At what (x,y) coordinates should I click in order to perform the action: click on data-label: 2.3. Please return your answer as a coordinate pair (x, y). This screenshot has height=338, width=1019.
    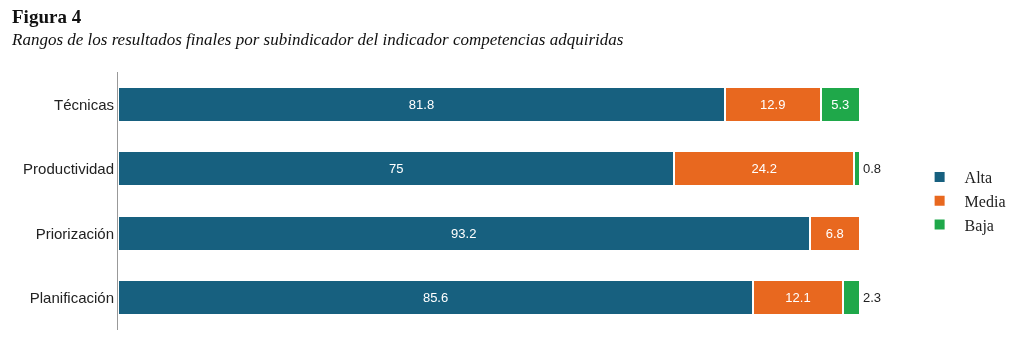
    Looking at the image, I should click on (872, 298).